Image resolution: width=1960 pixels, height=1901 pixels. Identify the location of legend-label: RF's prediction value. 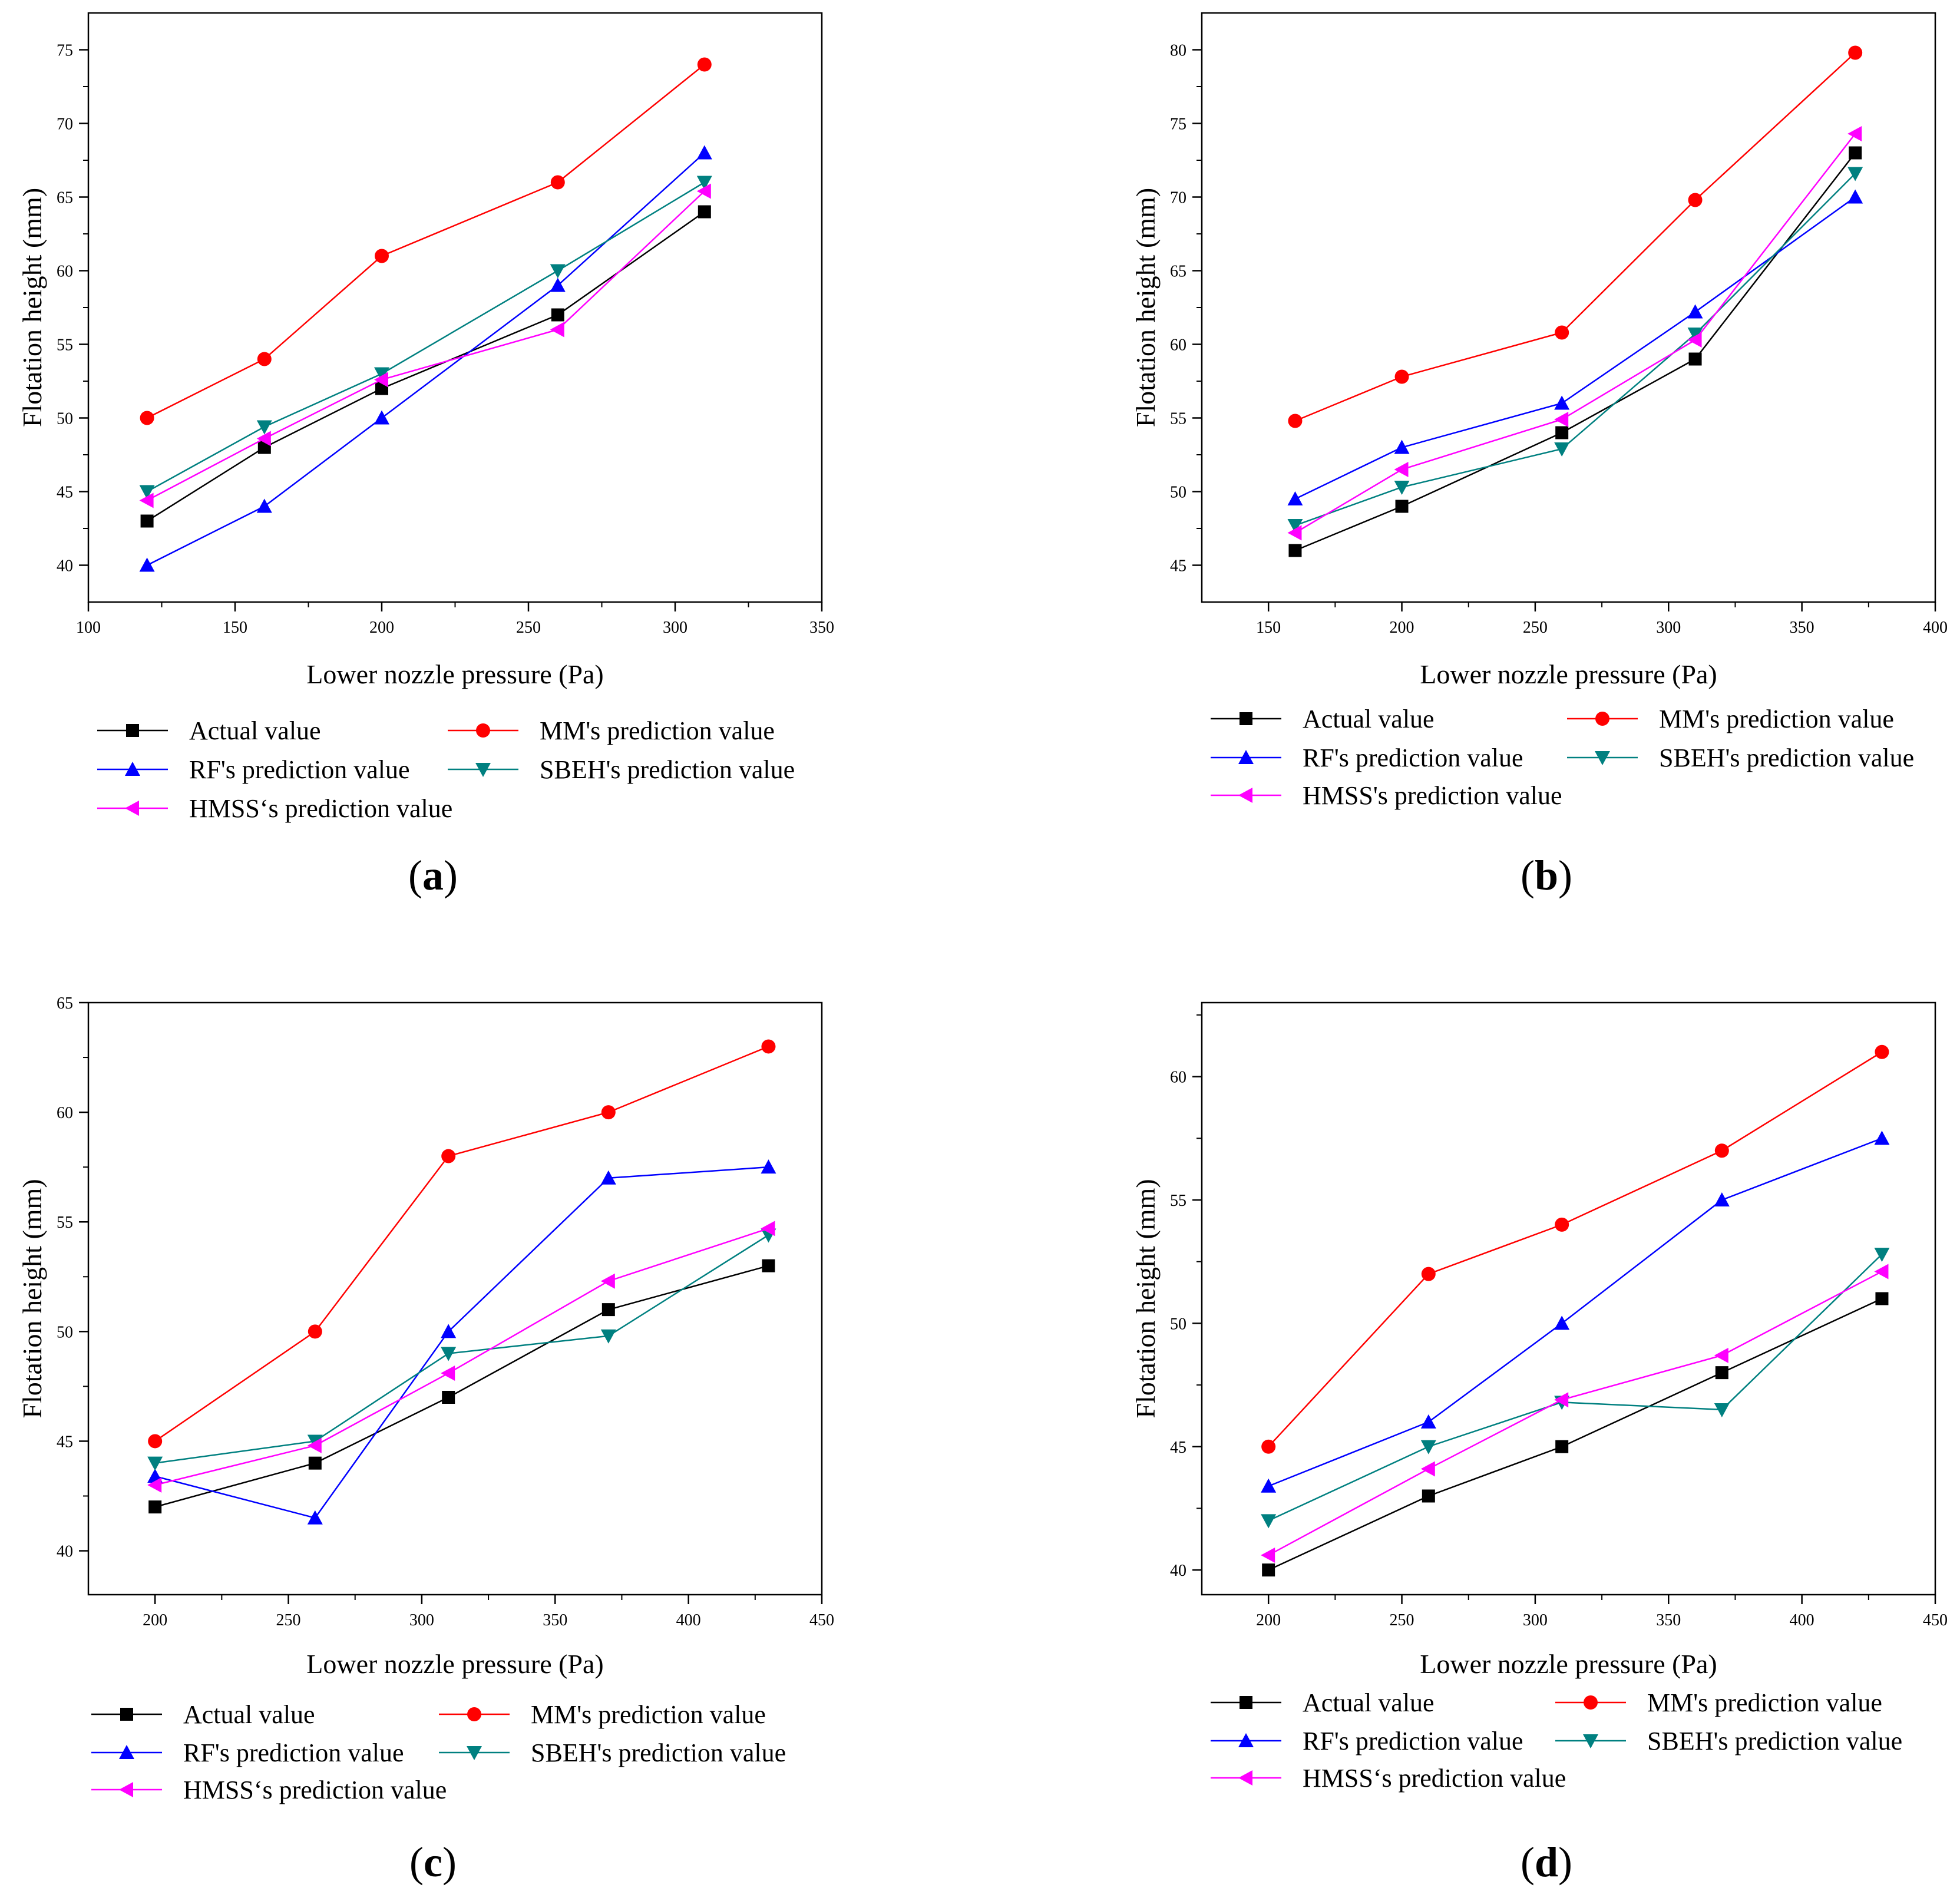
(293, 1752).